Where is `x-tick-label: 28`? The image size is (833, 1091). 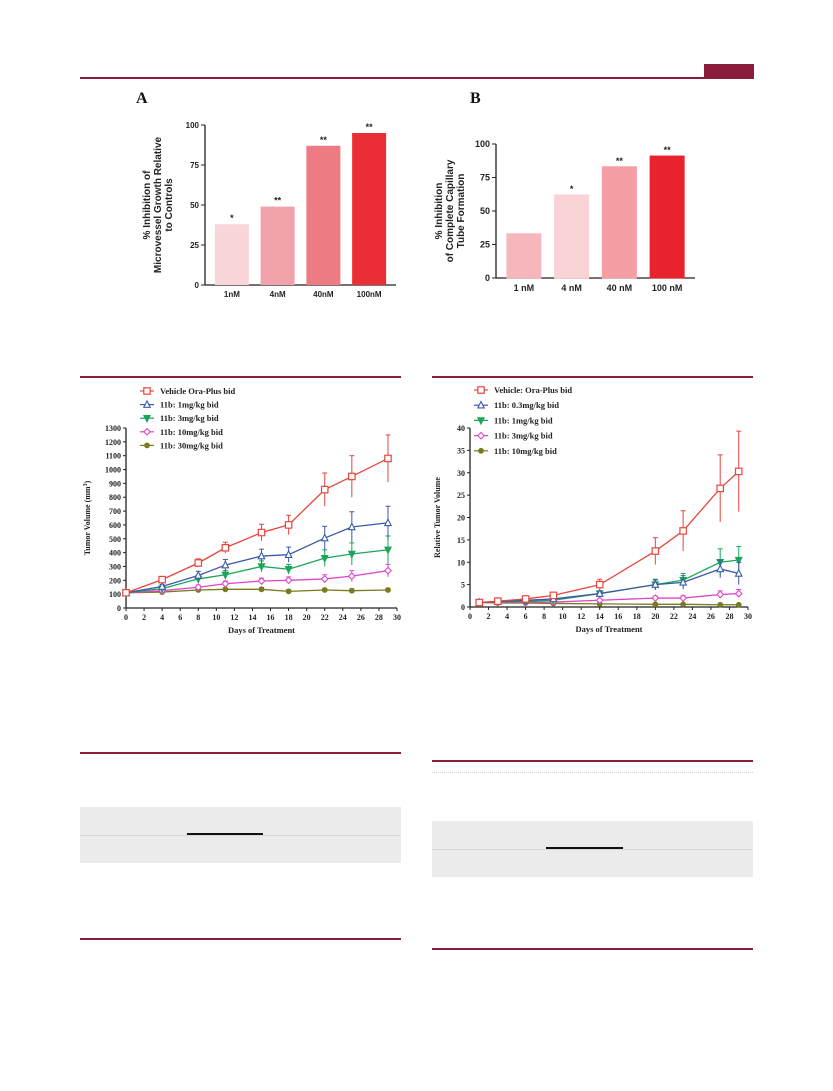 x-tick-label: 28 is located at coordinates (379, 617).